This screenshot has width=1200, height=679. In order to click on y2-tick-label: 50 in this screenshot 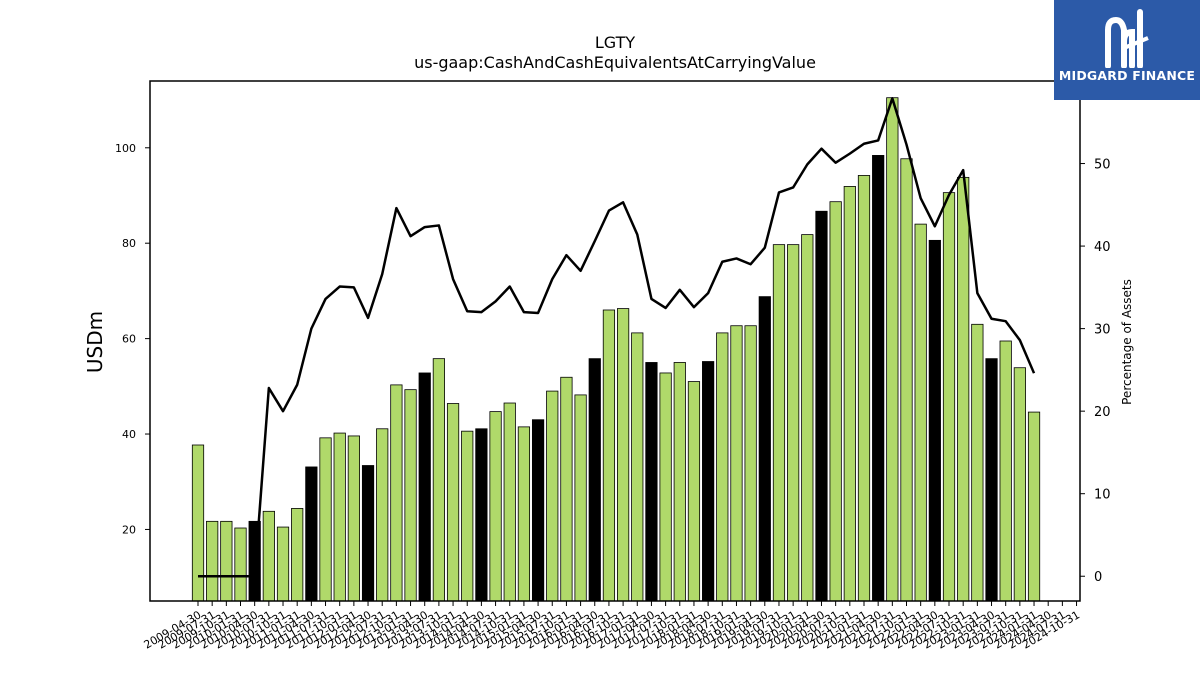, I will do `click(1102, 165)`.